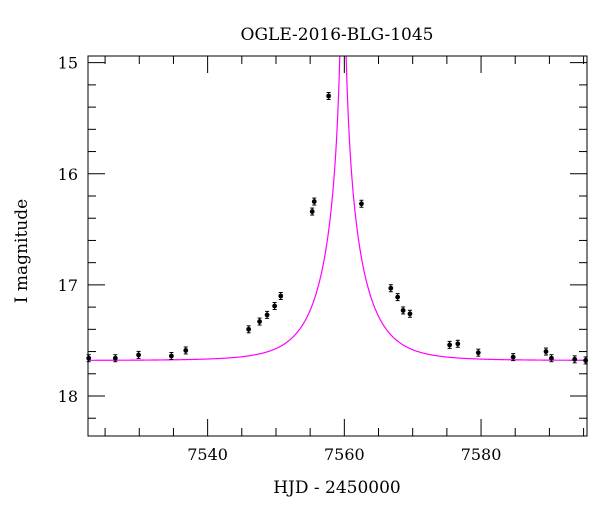 This screenshot has height=512, width=600. What do you see at coordinates (68, 174) in the screenshot?
I see `y-tick-label: 16` at bounding box center [68, 174].